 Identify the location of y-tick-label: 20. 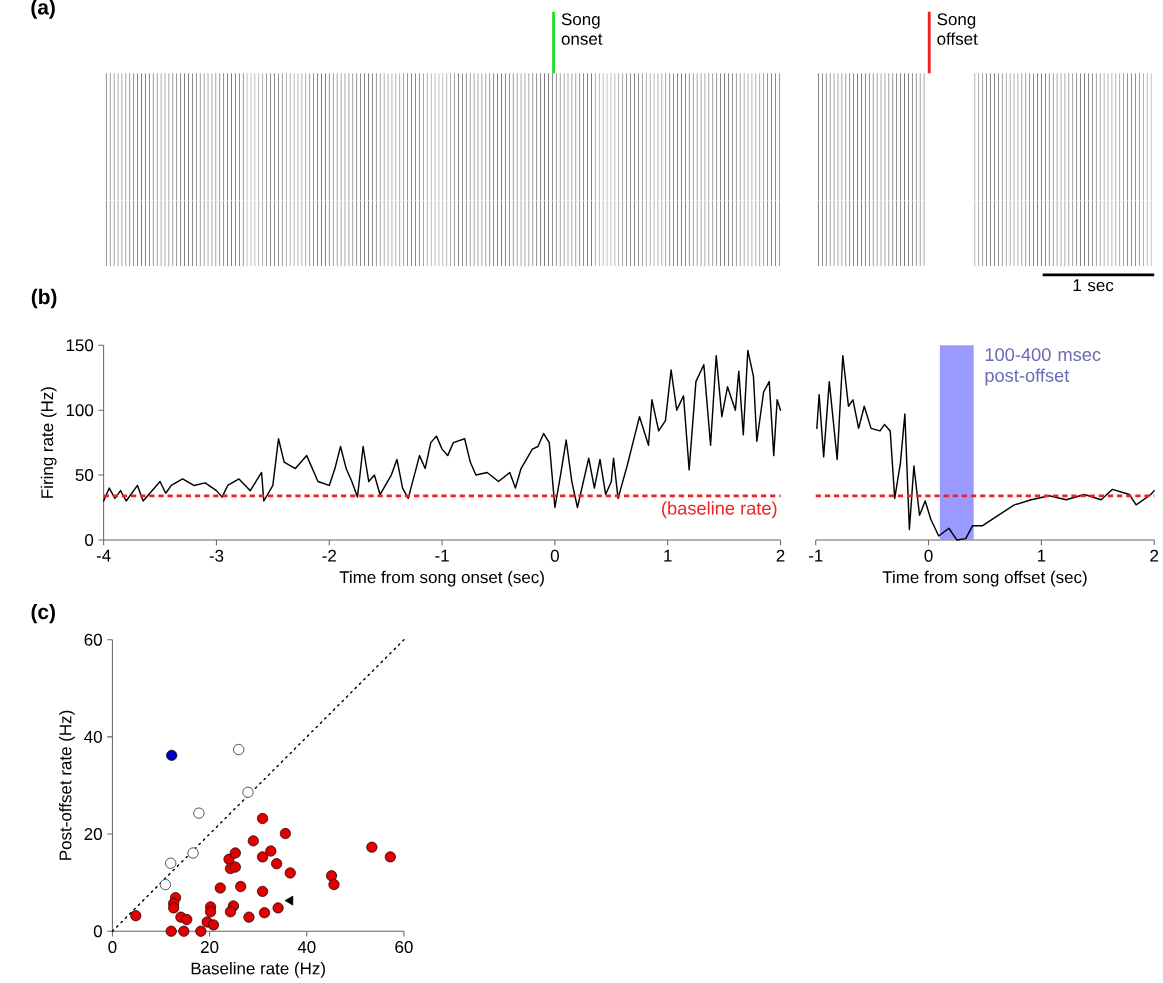
(93, 834).